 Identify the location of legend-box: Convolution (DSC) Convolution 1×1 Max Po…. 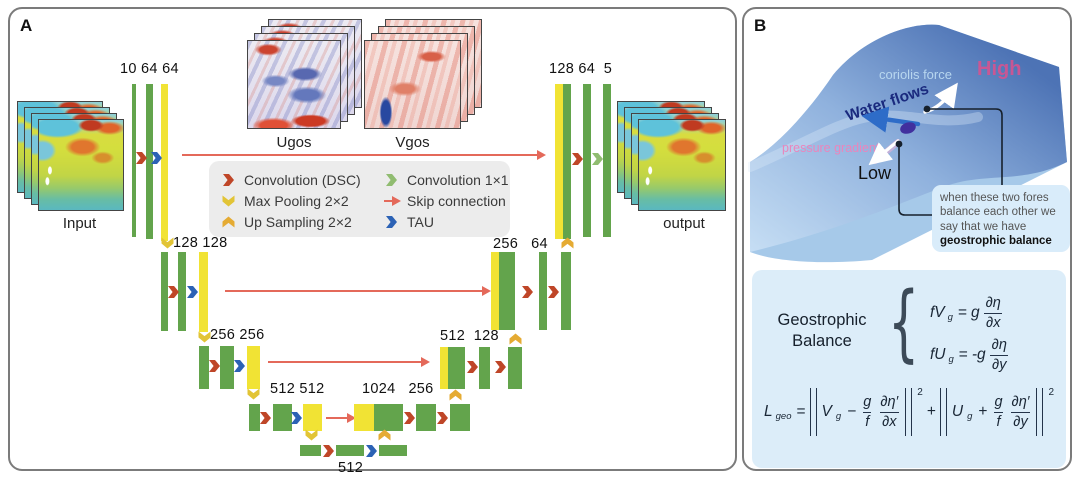
(359, 199).